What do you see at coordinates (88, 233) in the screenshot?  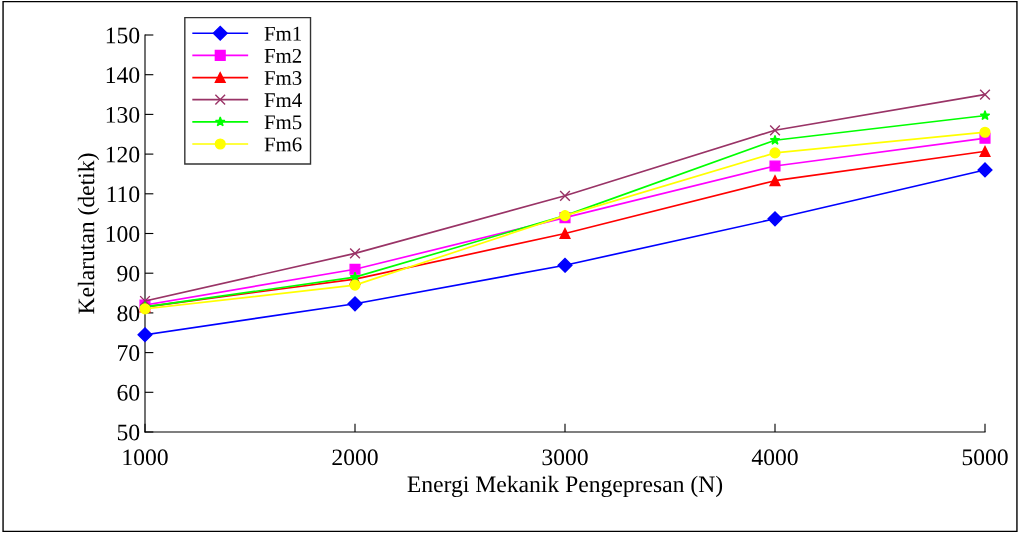 I see `y-axis-title: Kelarutan (detik)` at bounding box center [88, 233].